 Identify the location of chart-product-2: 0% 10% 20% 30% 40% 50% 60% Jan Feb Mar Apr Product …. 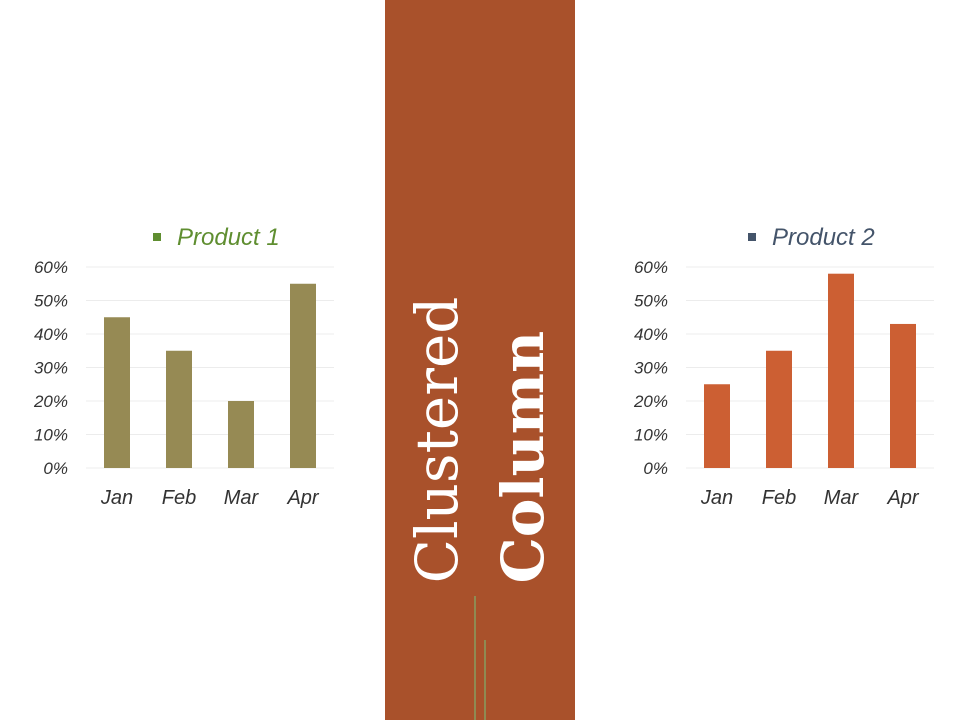
(783, 366).